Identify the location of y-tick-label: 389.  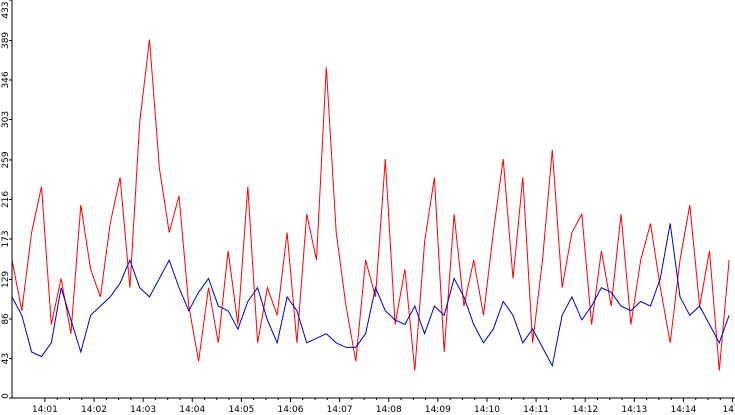
(6, 40).